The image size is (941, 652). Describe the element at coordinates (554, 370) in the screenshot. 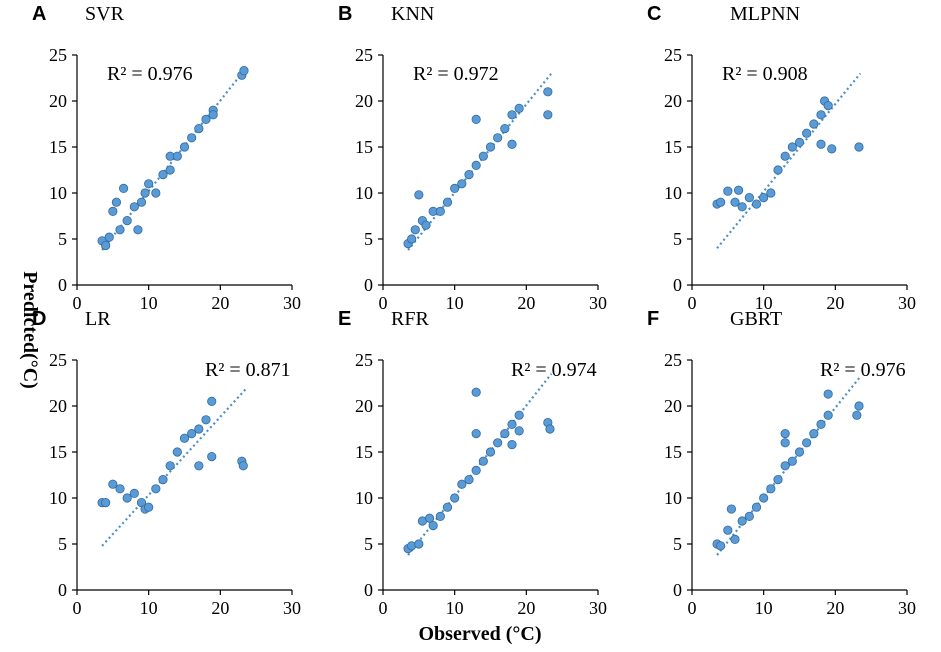

I see `r-squared-label: R² = 0.974` at that location.